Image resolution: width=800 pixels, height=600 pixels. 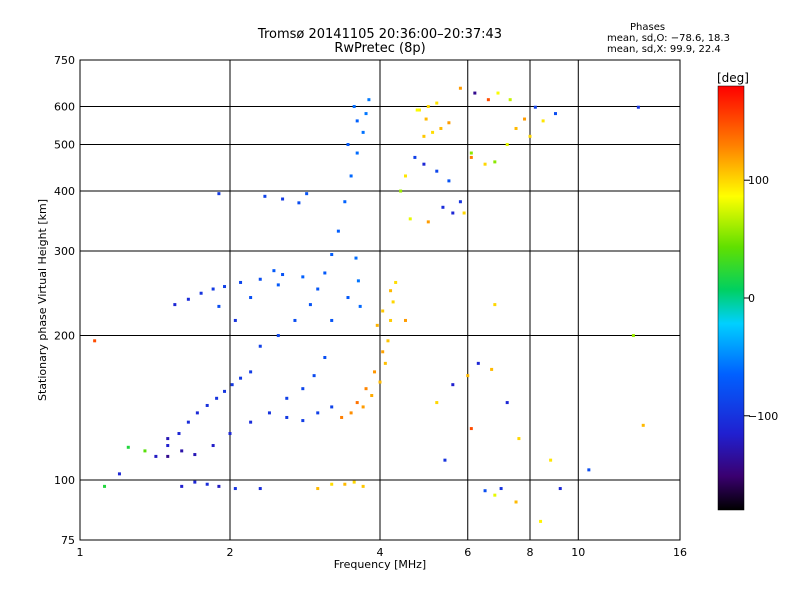 What do you see at coordinates (80, 552) in the screenshot?
I see `x-tick-label: 1` at bounding box center [80, 552].